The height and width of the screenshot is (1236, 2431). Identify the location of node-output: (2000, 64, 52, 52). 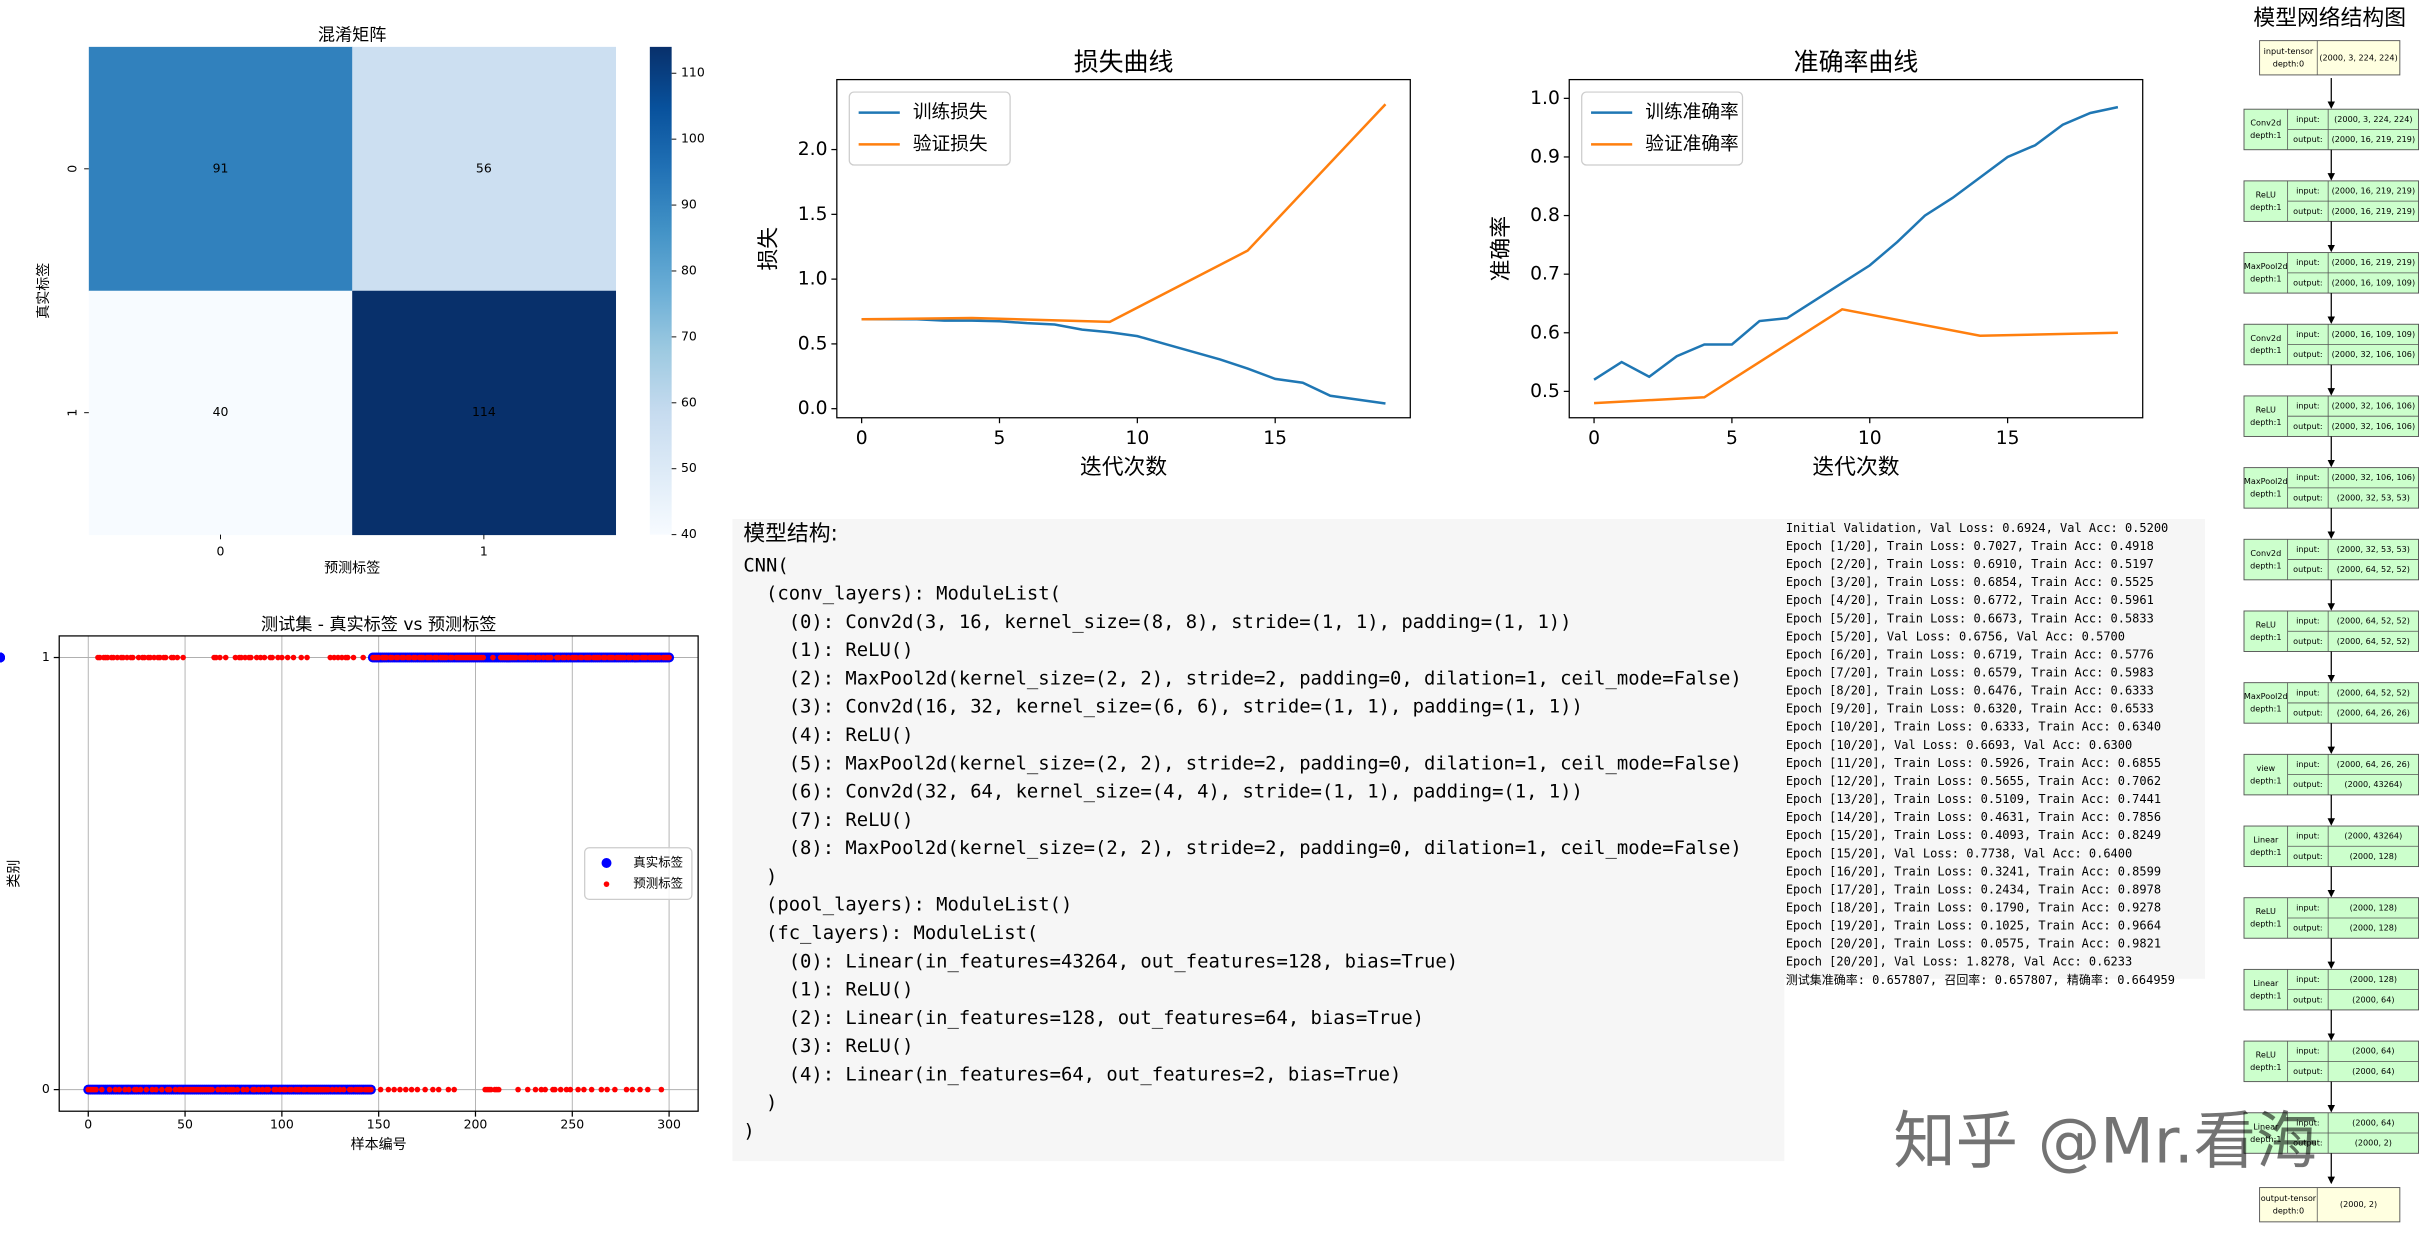
(2373, 641).